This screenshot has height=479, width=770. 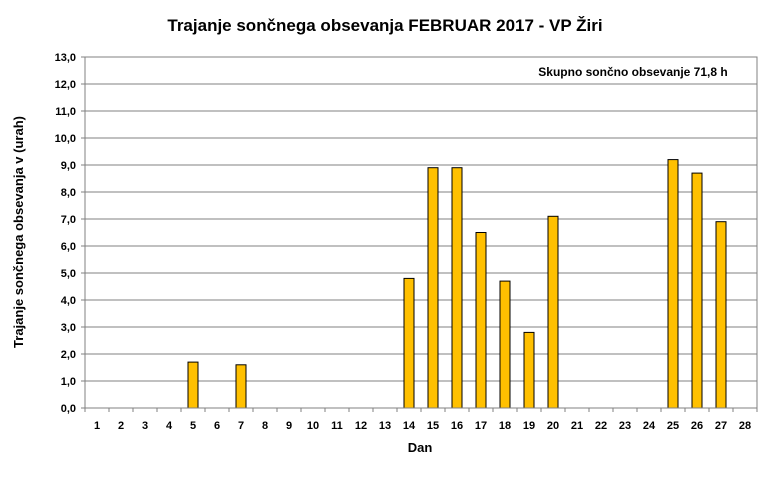 I want to click on total-sunshine-annotation: Skupno sončno obsevanje 71,8 h, so click(x=632, y=72).